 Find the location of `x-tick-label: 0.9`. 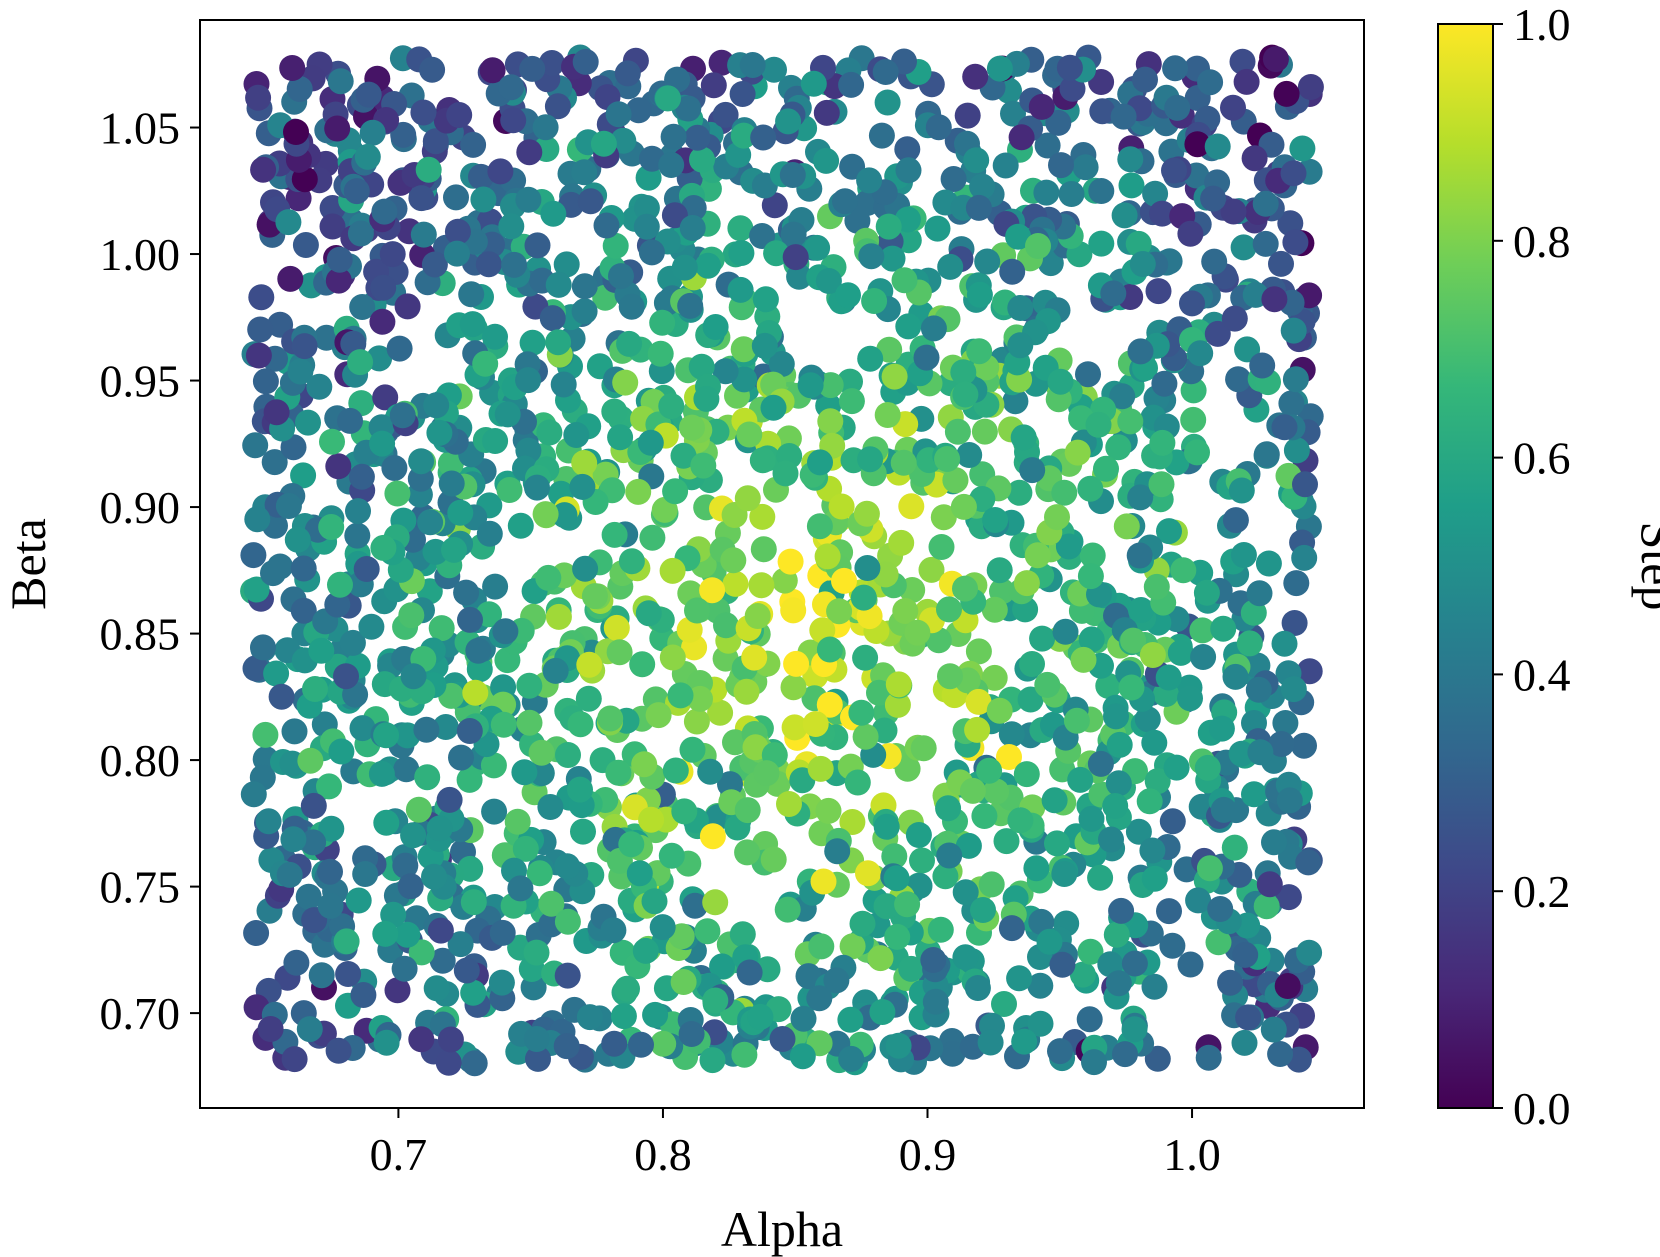

x-tick-label: 0.9 is located at coordinates (928, 1154).